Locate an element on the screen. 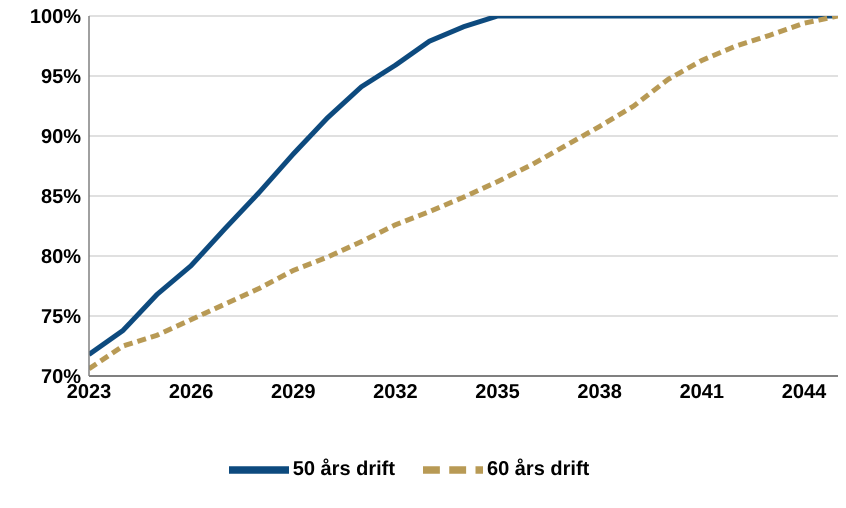  y-tick-label: 85% is located at coordinates (61, 197).